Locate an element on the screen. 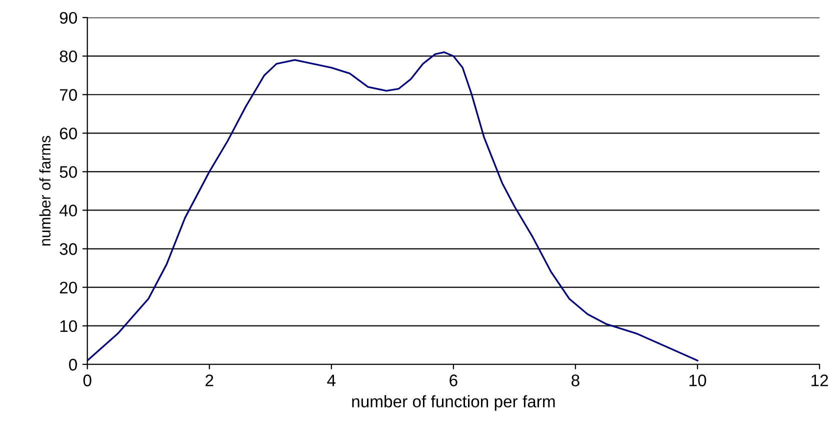  y-tick-label: 0 is located at coordinates (73, 364).